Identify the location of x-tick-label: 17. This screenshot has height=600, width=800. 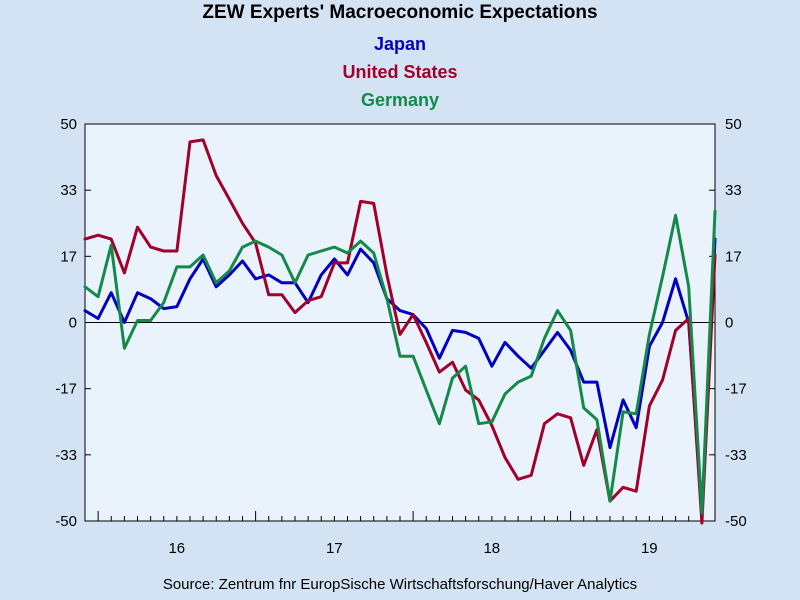
(334, 548).